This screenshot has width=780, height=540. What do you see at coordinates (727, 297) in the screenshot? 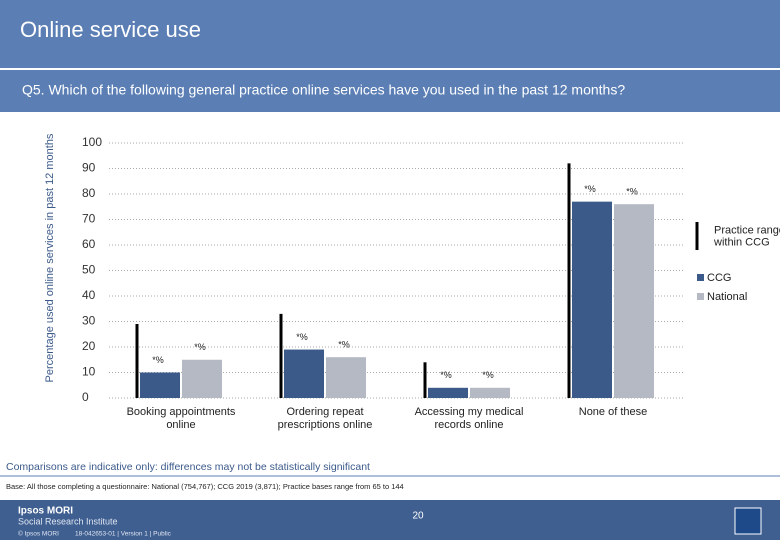
I see `legend-label: National` at bounding box center [727, 297].